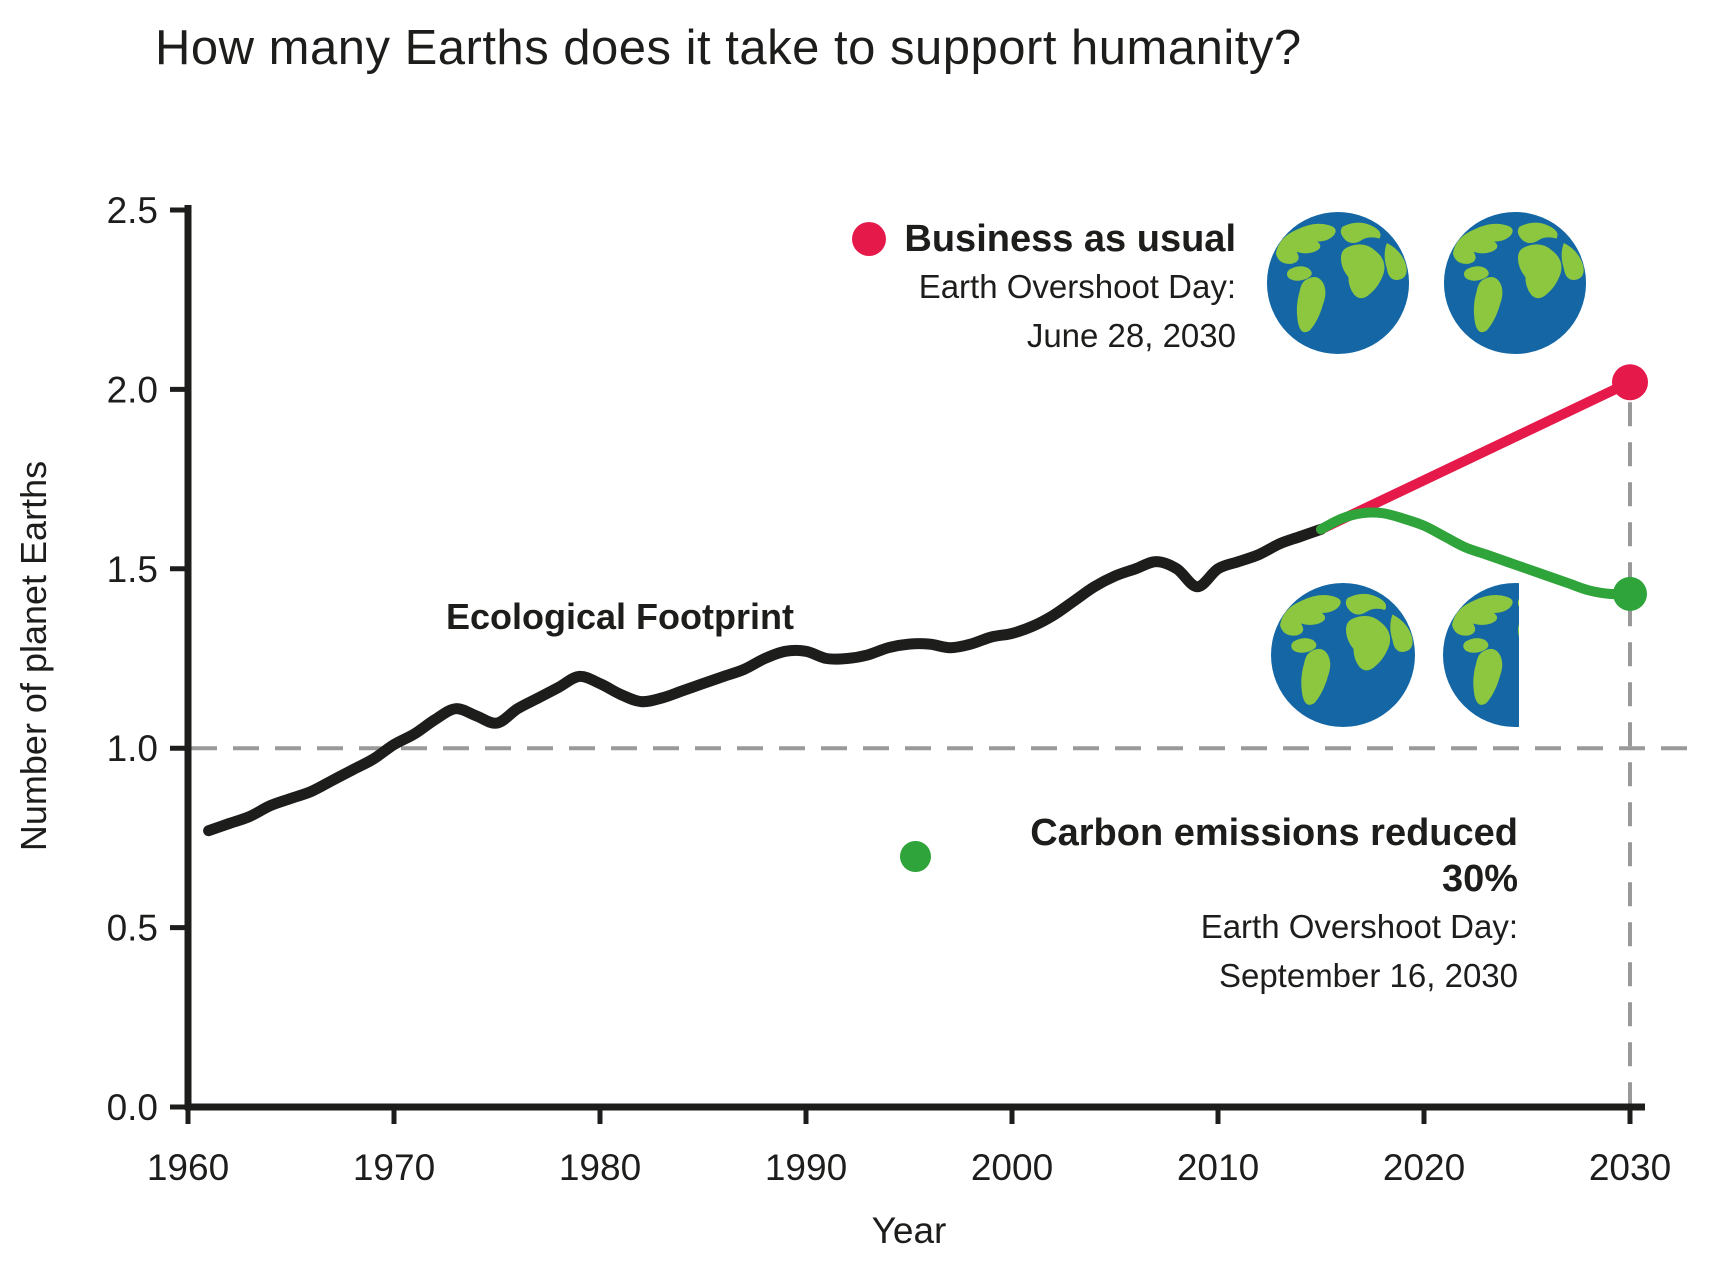 This screenshot has height=1281, width=1717. I want to click on y-tick-label: 0.0, so click(132, 1107).